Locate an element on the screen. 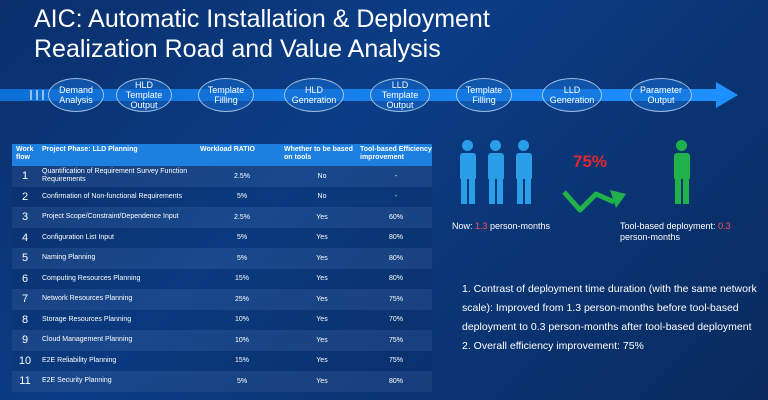  row-num: 8 is located at coordinates (25, 319).